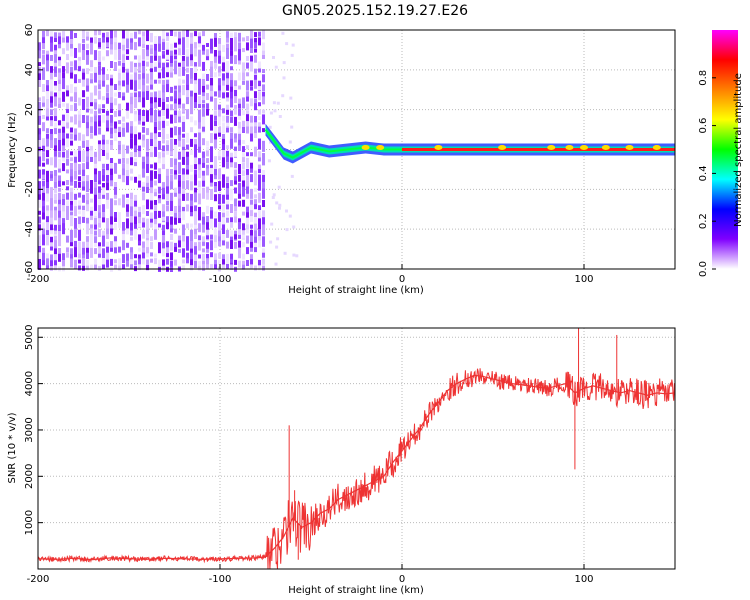 Image resolution: width=750 pixels, height=600 pixels. Describe the element at coordinates (707, 173) in the screenshot. I see `colorbar-ticks: 0.00.20.40.60.8` at that location.